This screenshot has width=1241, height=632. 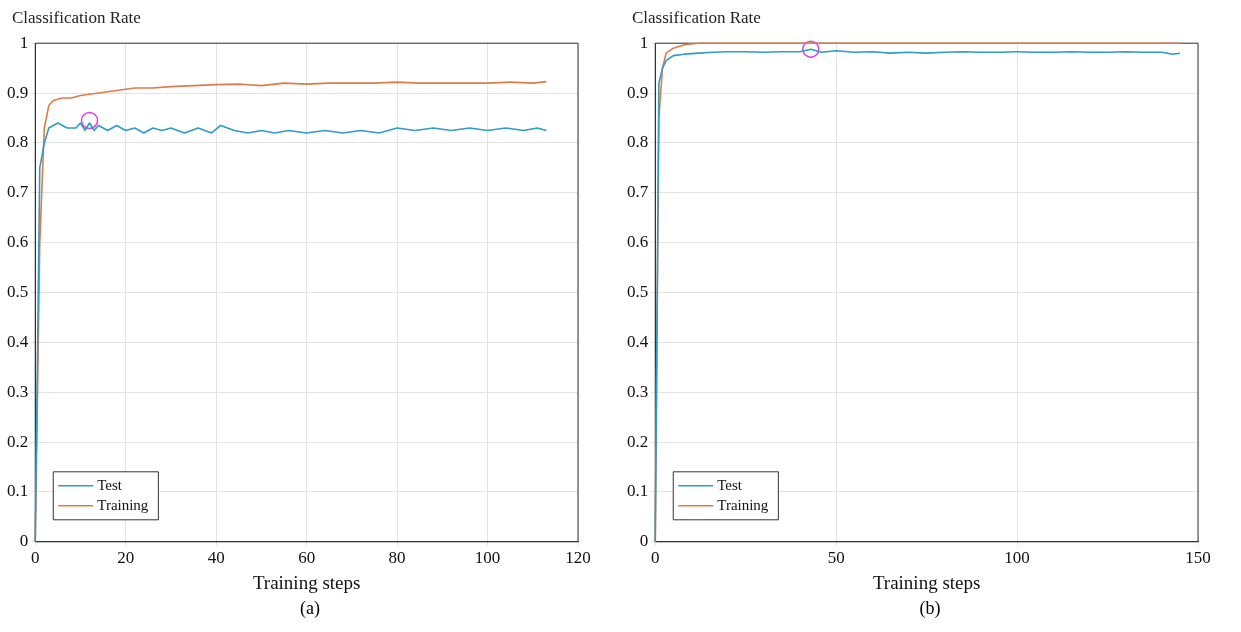 What do you see at coordinates (216, 558) in the screenshot?
I see `x-tick-label: 40` at bounding box center [216, 558].